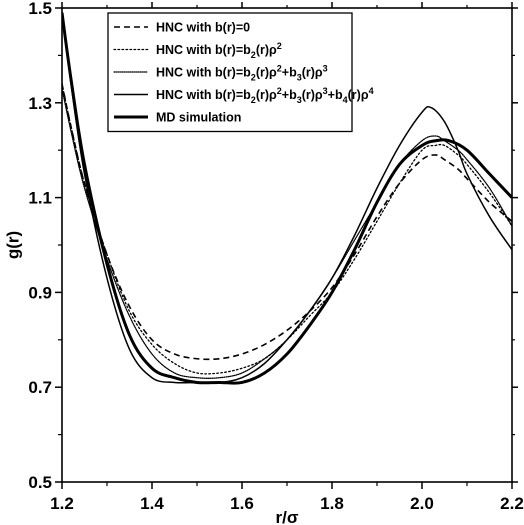 The width and height of the screenshot is (524, 525). What do you see at coordinates (152, 503) in the screenshot?
I see `x-tick-label: 1.4` at bounding box center [152, 503].